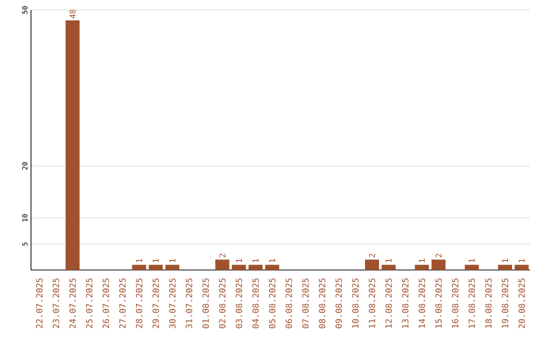 The image size is (540, 340). What do you see at coordinates (355, 303) in the screenshot?
I see `x-tick-label: 10.08.2025` at bounding box center [355, 303].